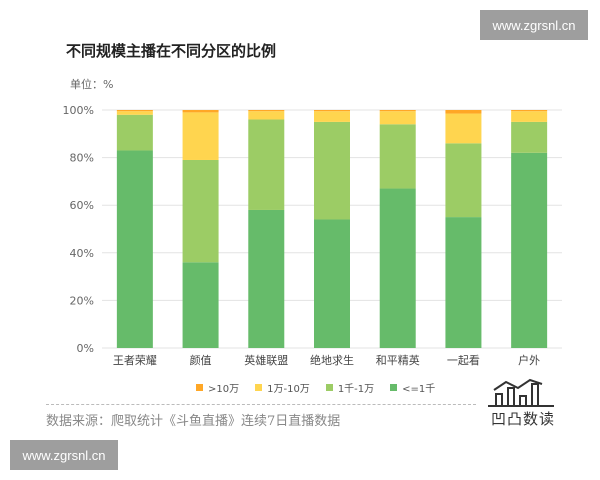 Image resolution: width=600 pixels, height=480 pixels. I want to click on x-tick-label: 户外, so click(529, 360).